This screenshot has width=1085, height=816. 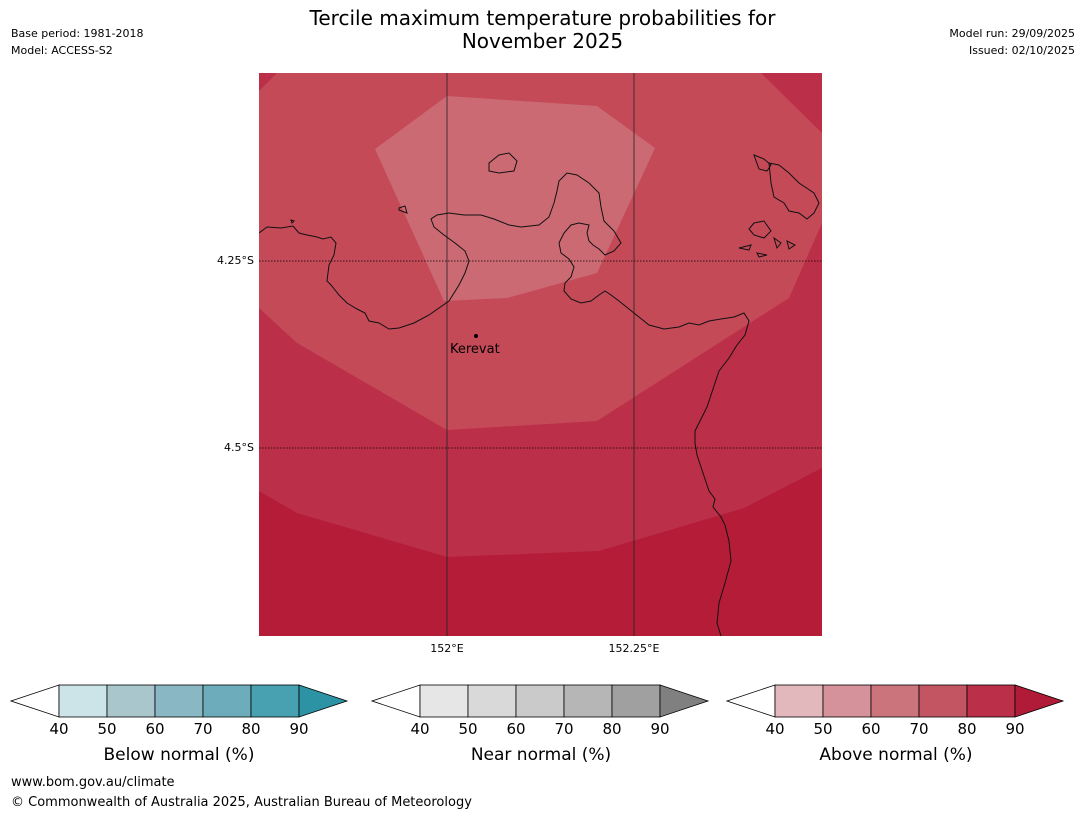 What do you see at coordinates (396, 701) in the screenshot?
I see `near-normal-swatch-lt40` at bounding box center [396, 701].